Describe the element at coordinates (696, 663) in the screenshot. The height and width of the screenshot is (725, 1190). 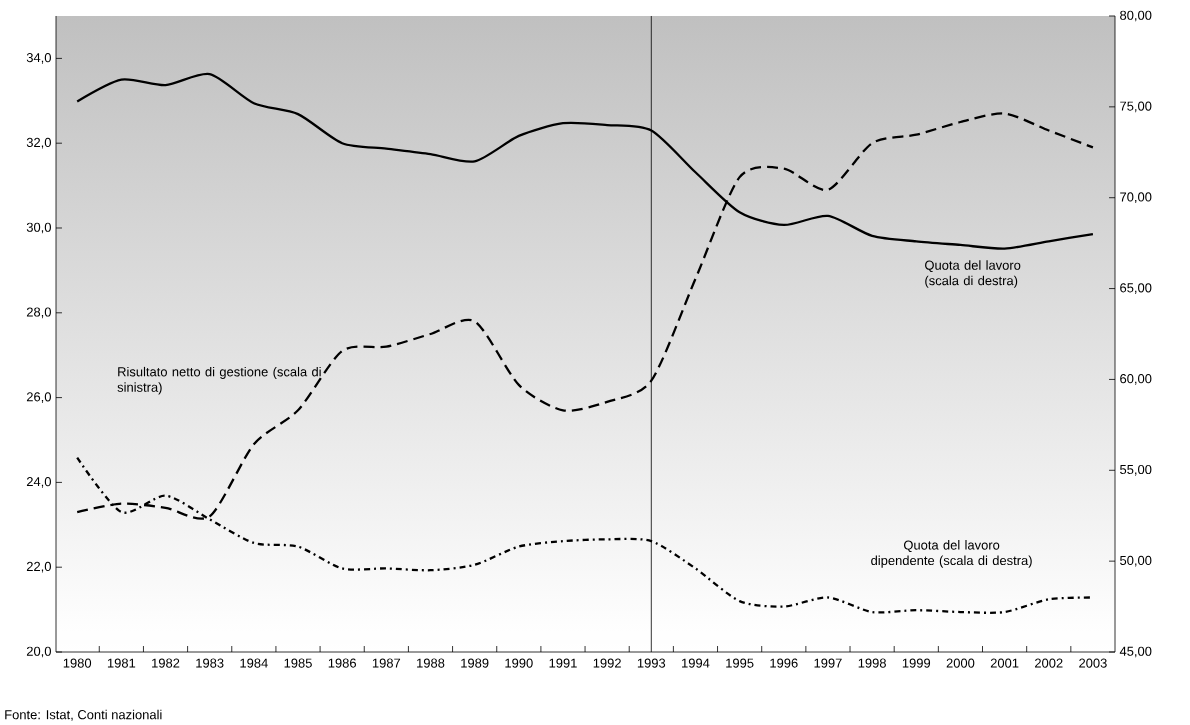
I see `x-tick-label: 1994` at that location.